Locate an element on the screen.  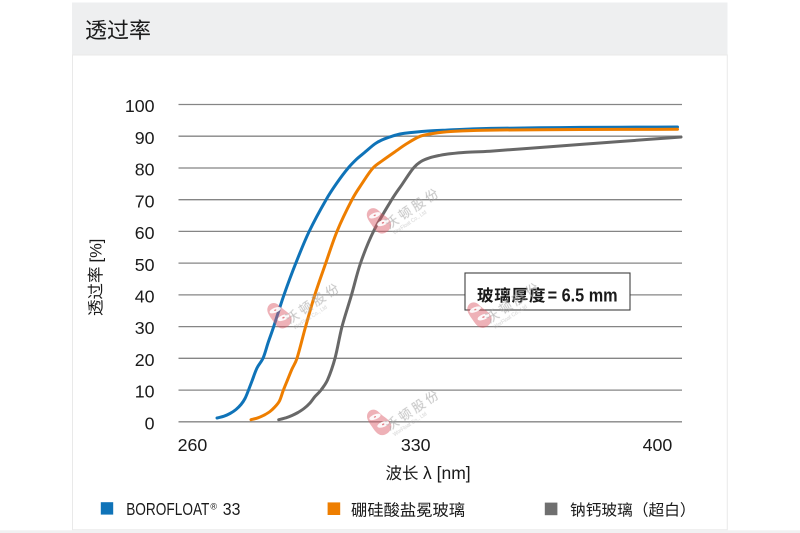
svg-text: 0 is located at coordinates (150, 423).